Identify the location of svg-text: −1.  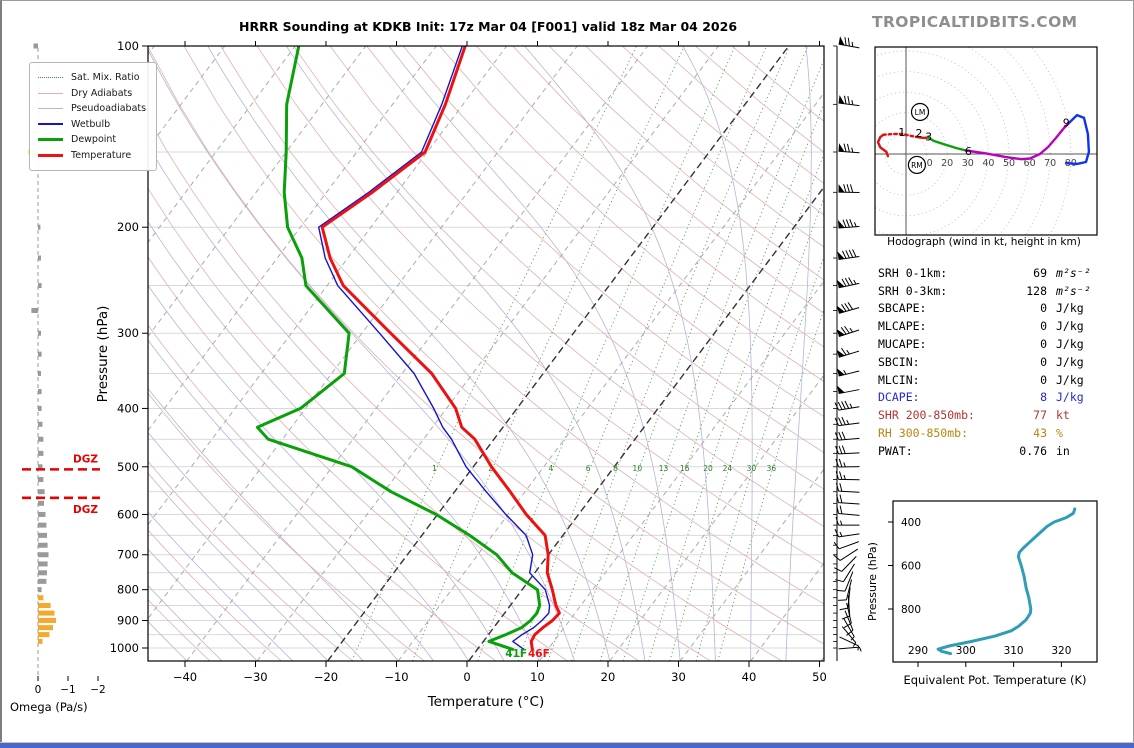
(67, 690).